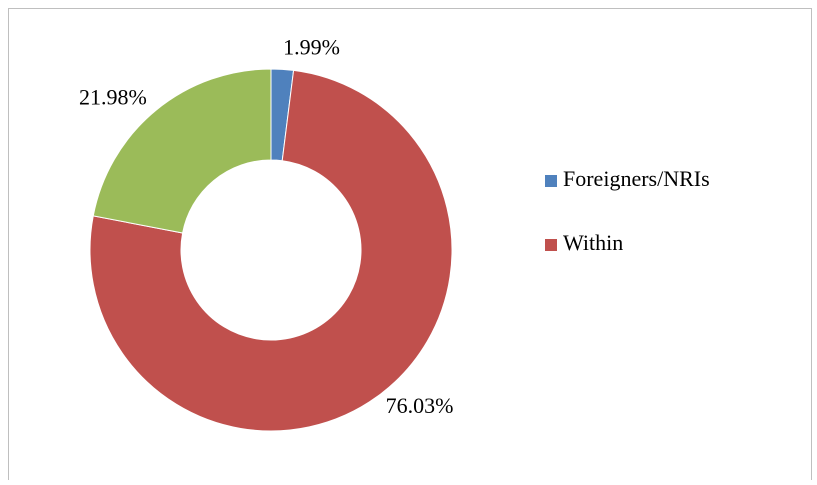  I want to click on data-label: 1.99%, so click(311, 46).